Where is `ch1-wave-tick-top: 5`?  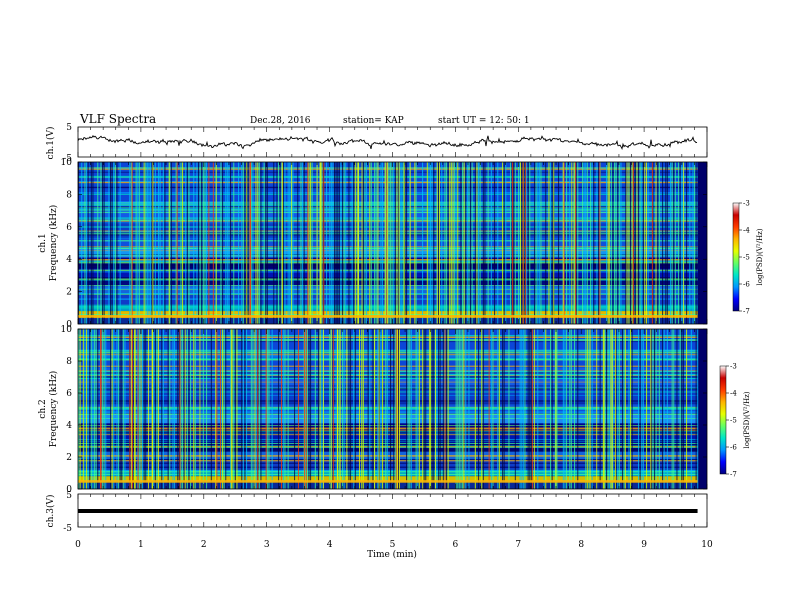
ch1-wave-tick-top: 5 is located at coordinates (69, 128).